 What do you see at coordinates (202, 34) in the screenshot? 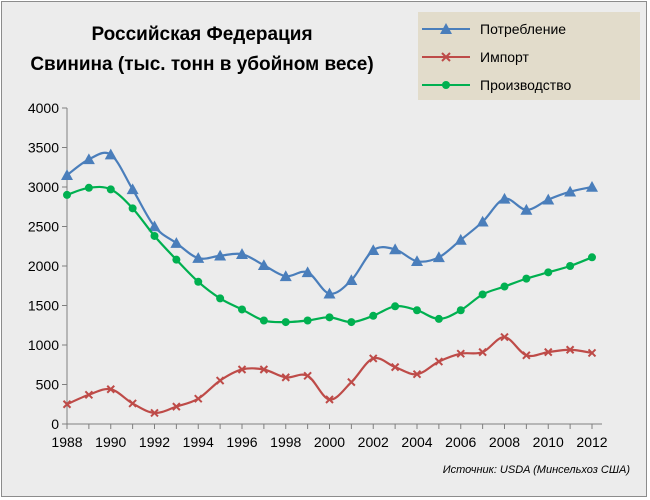
I see `chart-title-line1: Российская Федерация` at bounding box center [202, 34].